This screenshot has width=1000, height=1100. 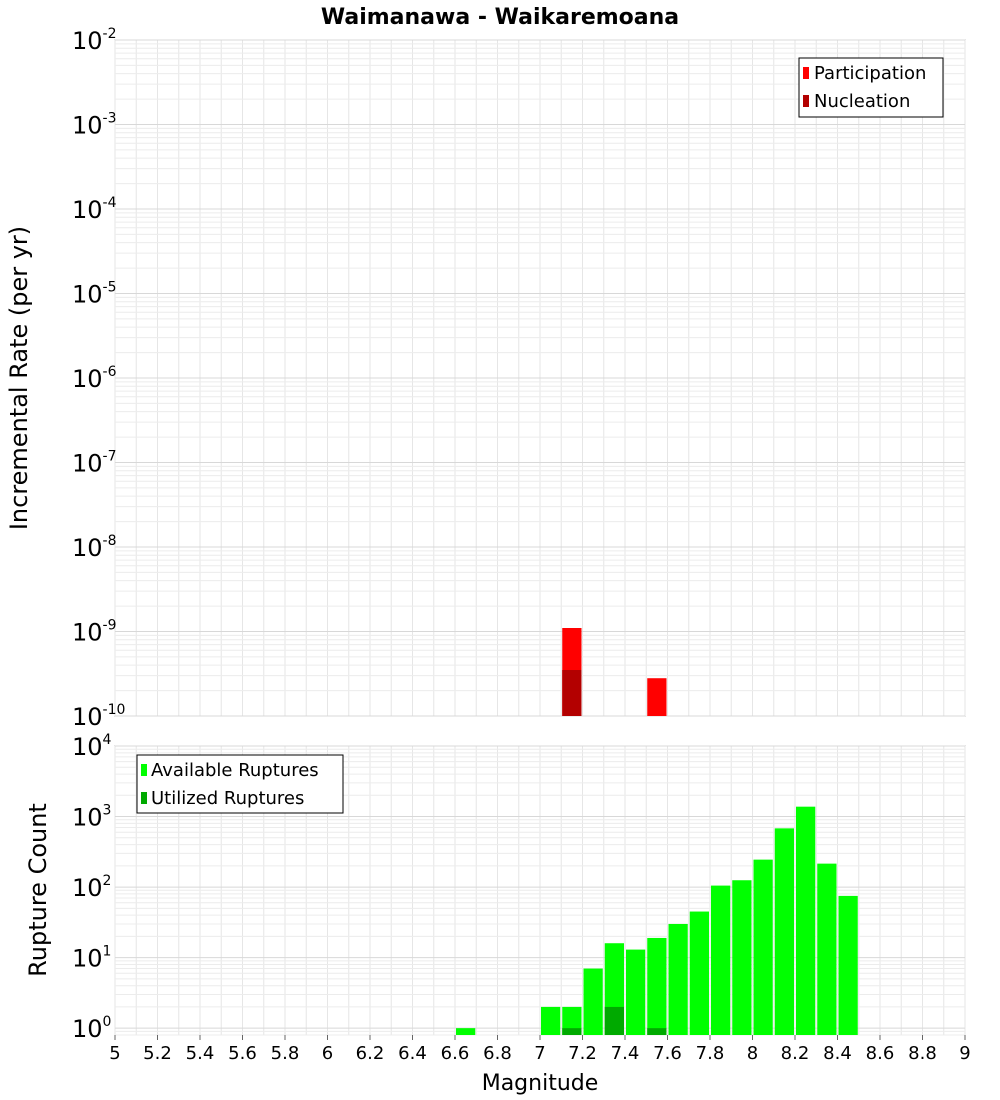 What do you see at coordinates (806, 73) in the screenshot?
I see `legend-swatch-participation` at bounding box center [806, 73].